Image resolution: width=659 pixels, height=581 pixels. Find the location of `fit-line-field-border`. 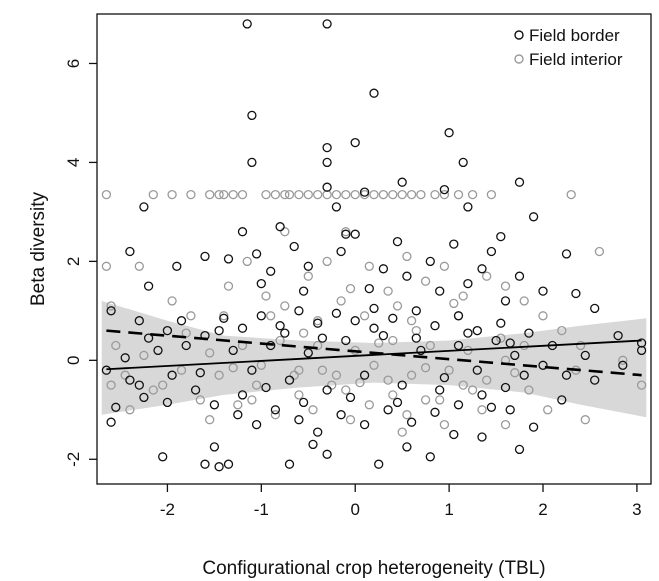

fit-line-field-border is located at coordinates (374, 355).